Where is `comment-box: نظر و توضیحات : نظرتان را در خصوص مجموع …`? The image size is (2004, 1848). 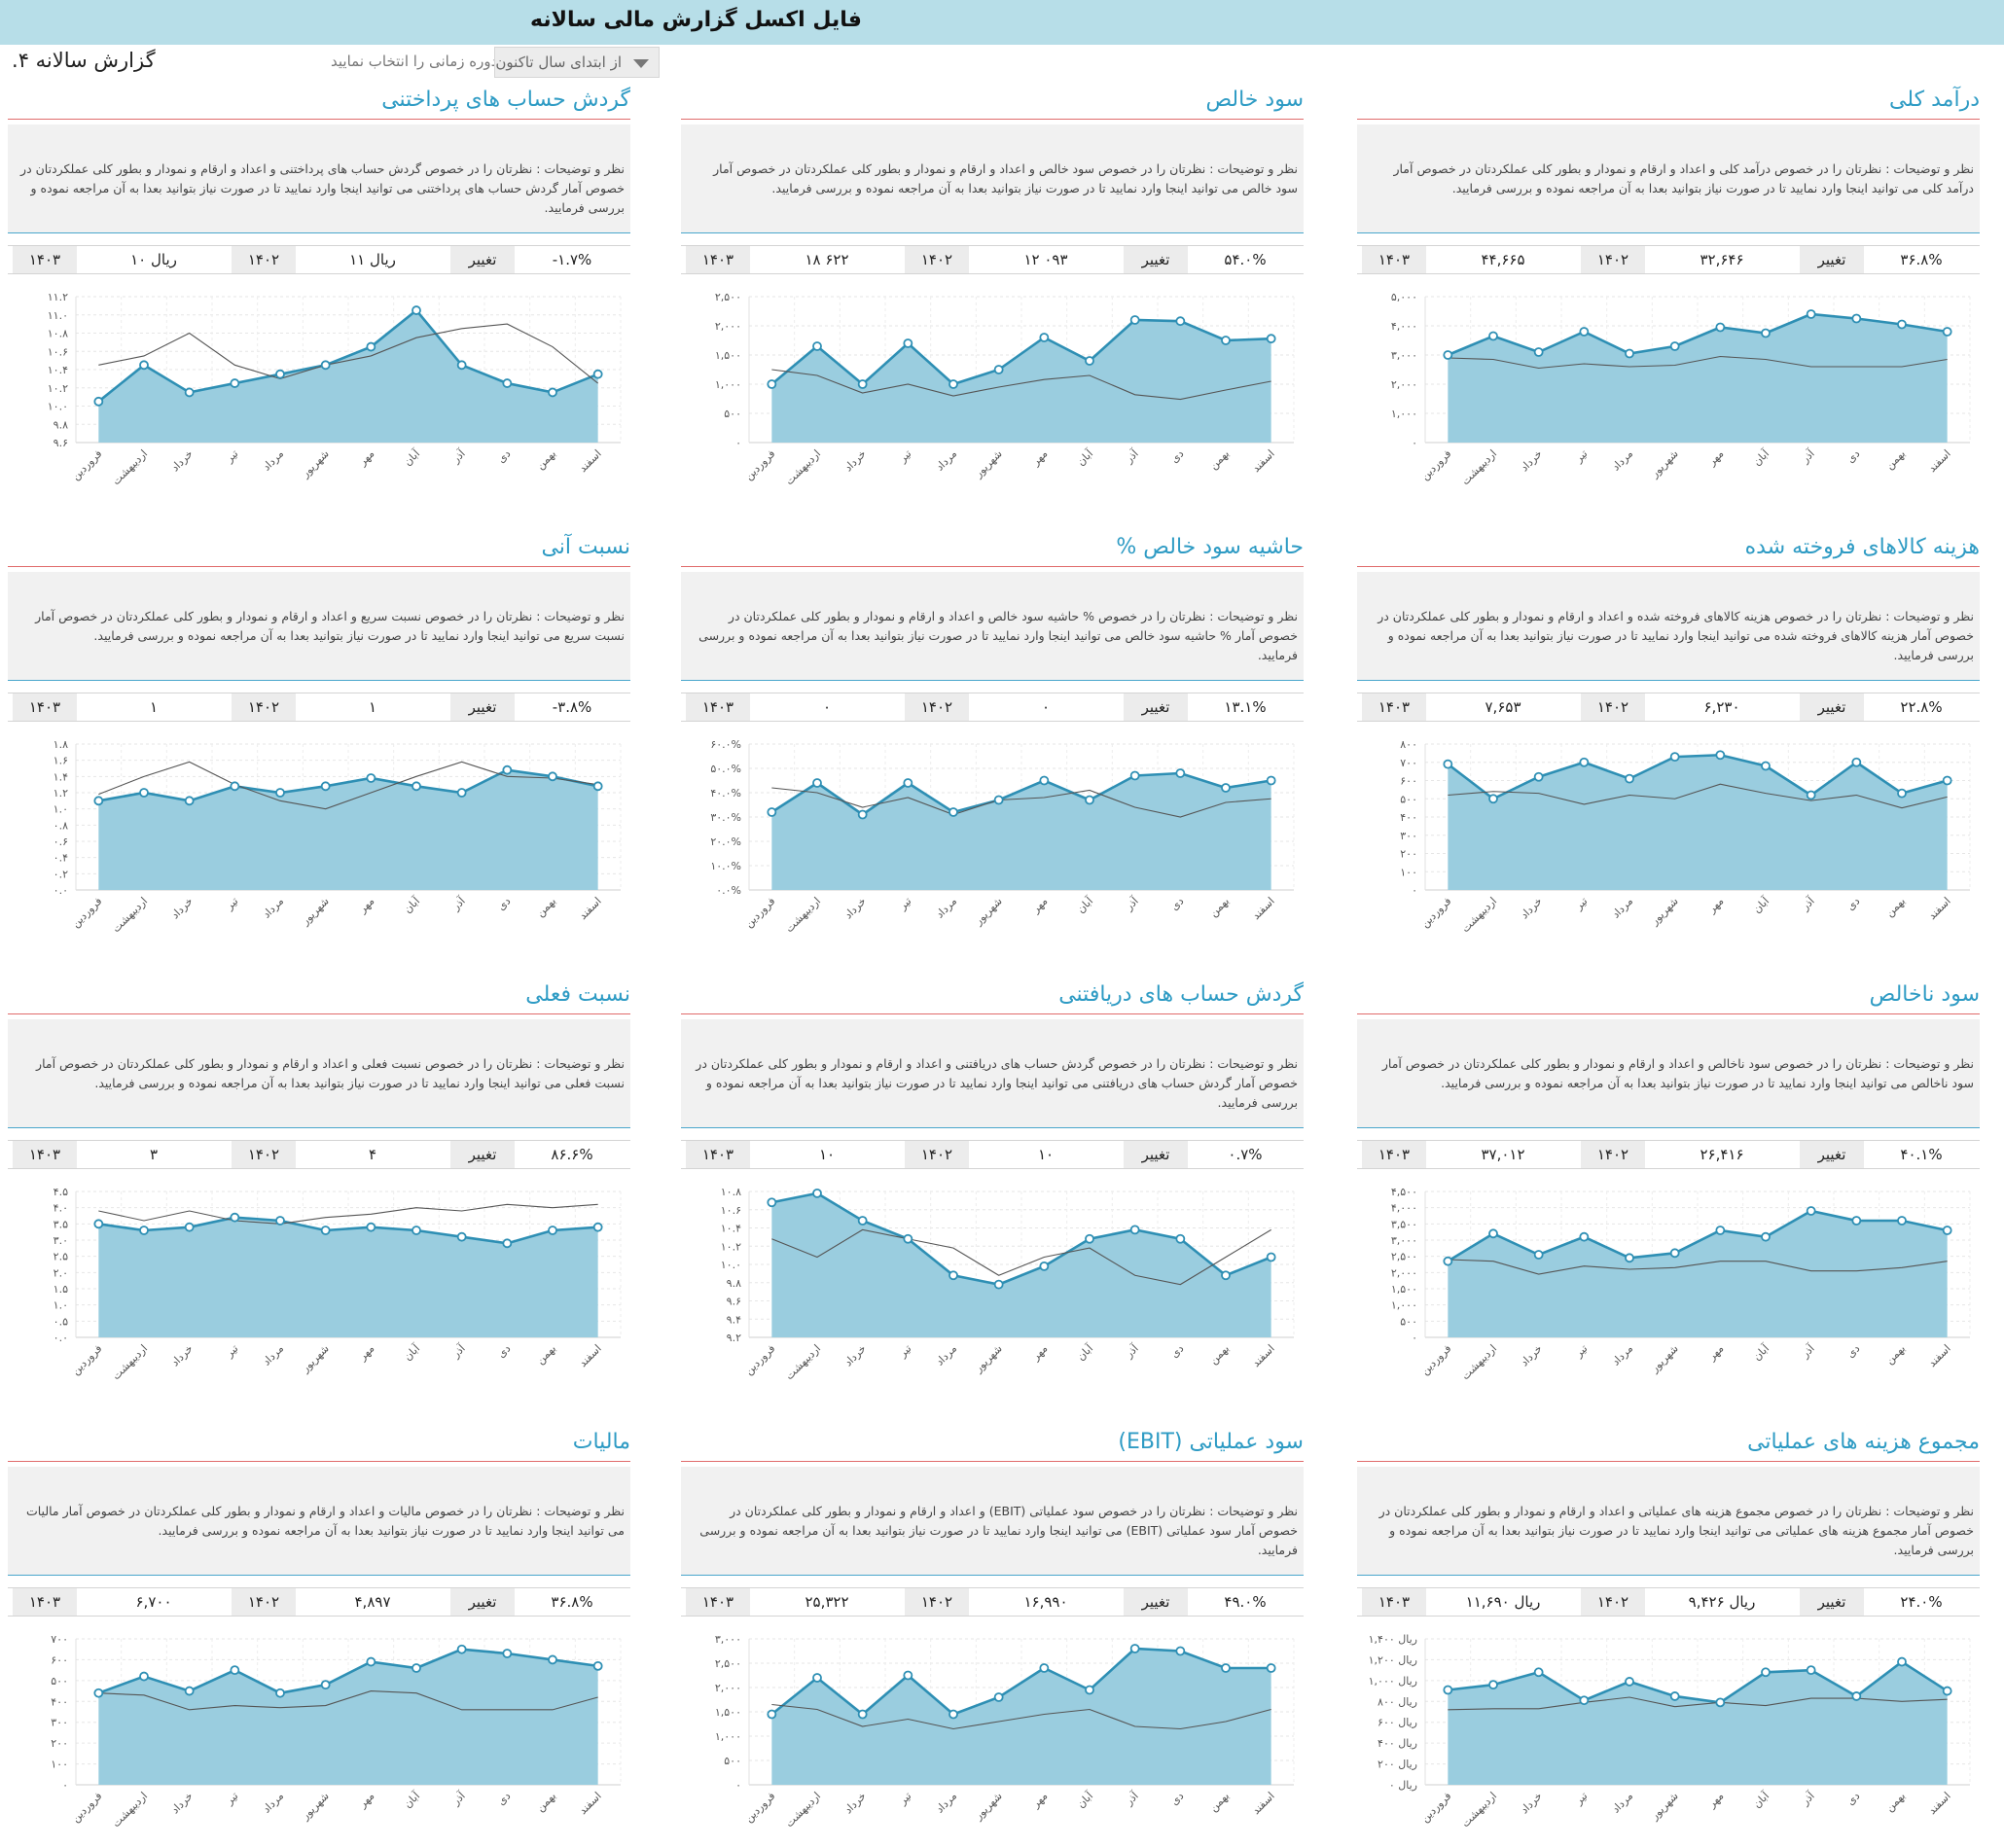
comment-box: نظر و توضیحات : نظرتان را در خصوص مجموع … is located at coordinates (1669, 1522).